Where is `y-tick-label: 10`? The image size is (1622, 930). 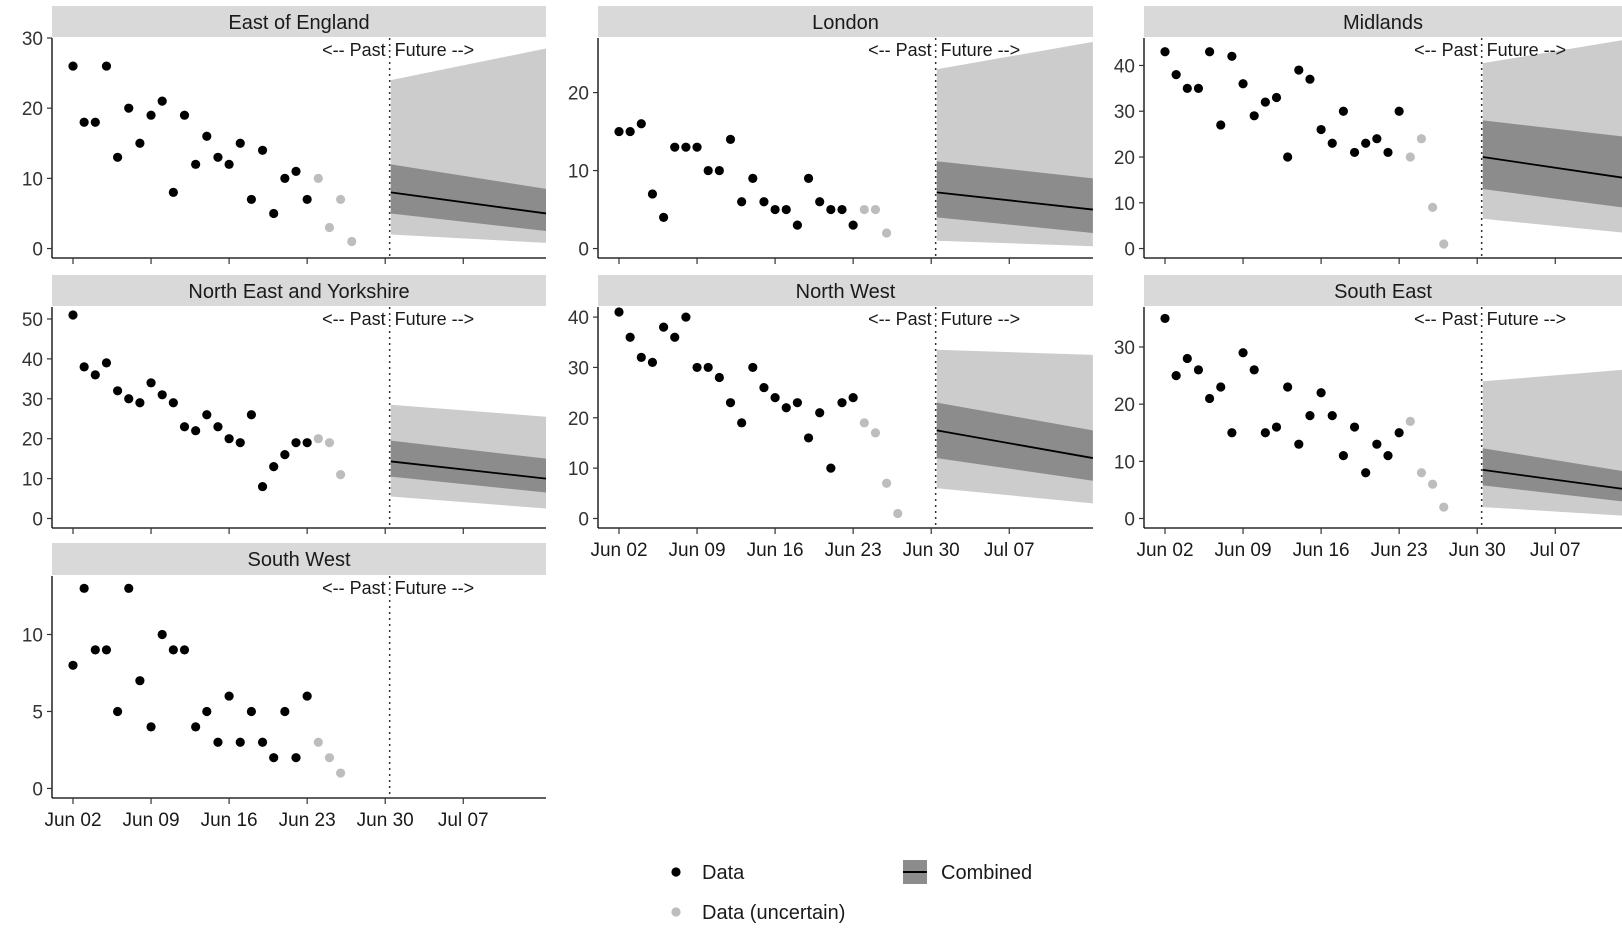 y-tick-label: 10 is located at coordinates (32, 480).